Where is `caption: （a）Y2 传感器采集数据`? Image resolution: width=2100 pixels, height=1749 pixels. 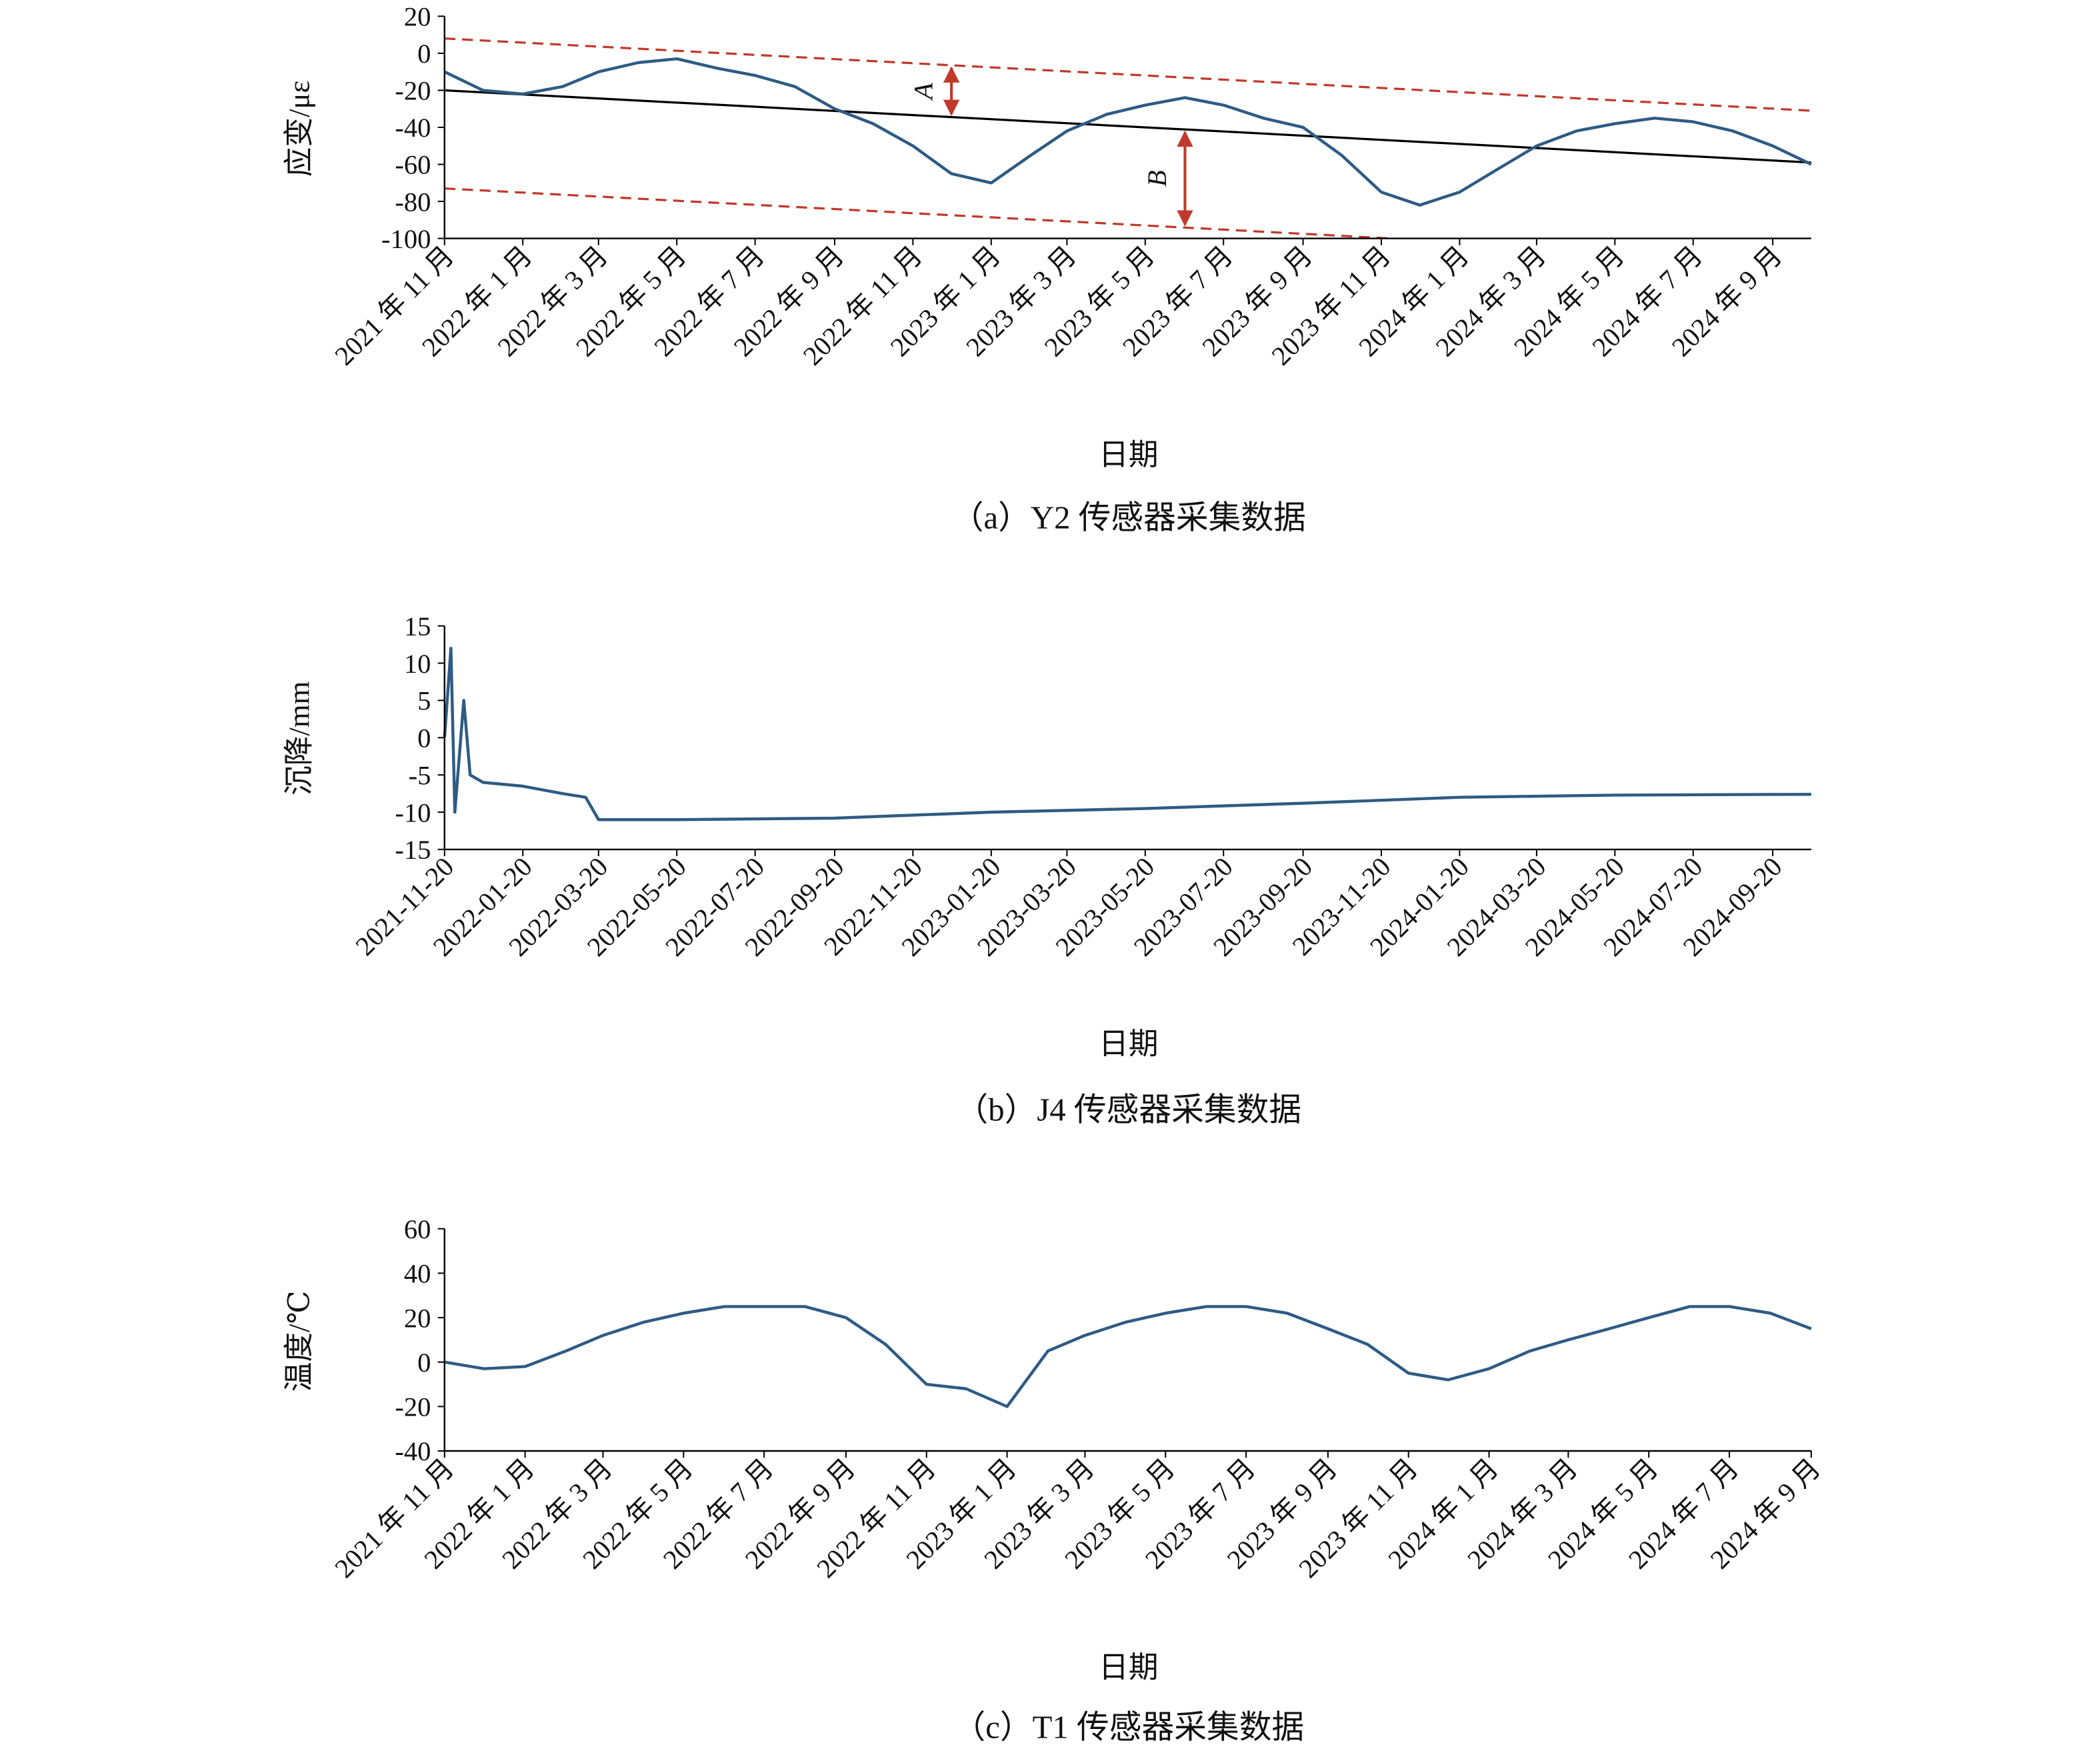 caption: （a）Y2 传感器采集数据 is located at coordinates (1128, 517).